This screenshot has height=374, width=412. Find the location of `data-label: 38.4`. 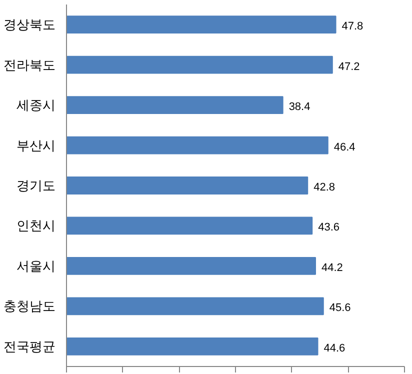

data-label: 38.4 is located at coordinates (299, 107).